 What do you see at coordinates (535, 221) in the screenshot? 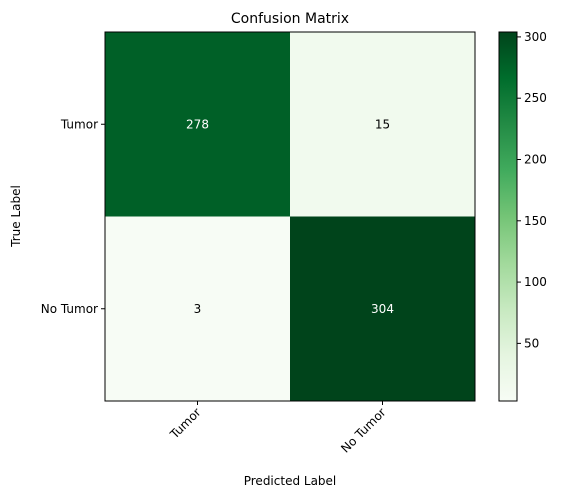
I see `colorbar-tick-label: 150` at bounding box center [535, 221].